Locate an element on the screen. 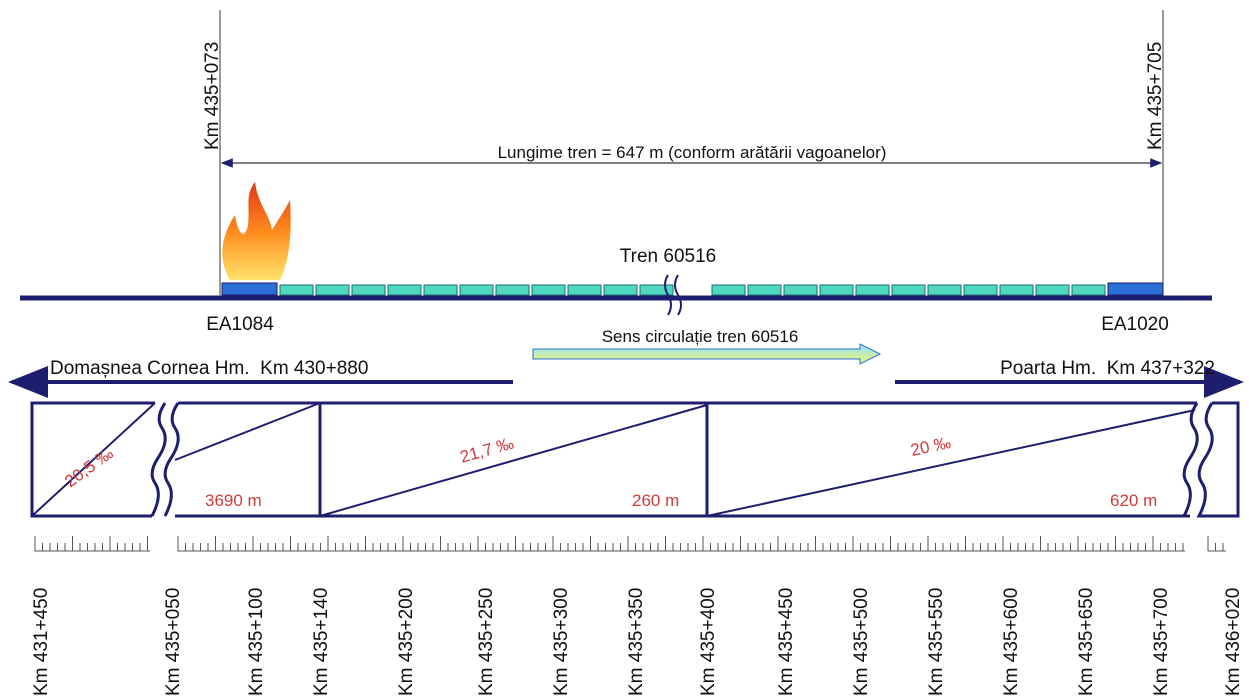 The image size is (1249, 698). end-km: Km 435+705 is located at coordinates (1155, 96).